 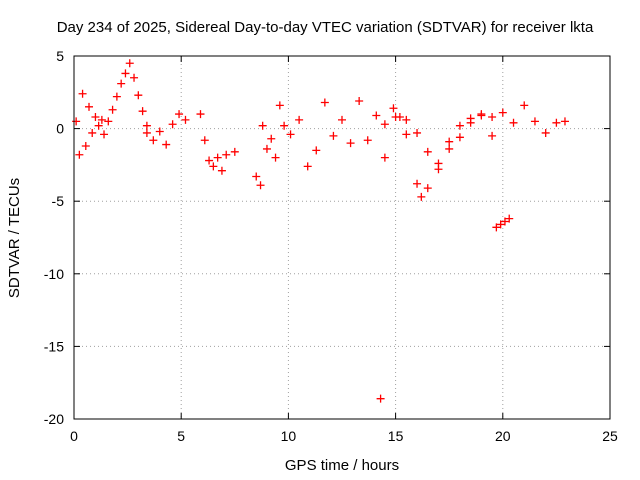 I want to click on y-tick-label: -5, so click(x=58, y=201).